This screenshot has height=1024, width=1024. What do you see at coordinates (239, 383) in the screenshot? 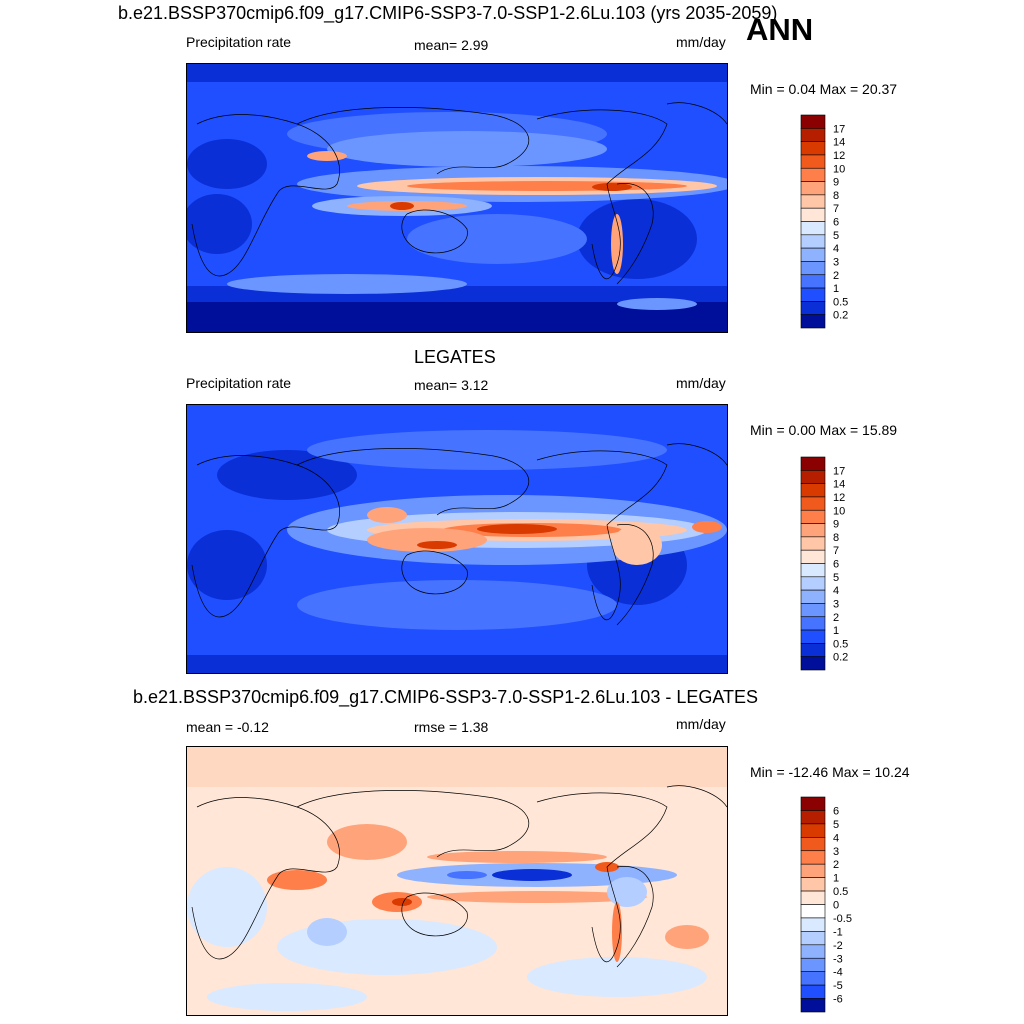
I see `panel2-variable-label: Precipitation rate` at bounding box center [239, 383].